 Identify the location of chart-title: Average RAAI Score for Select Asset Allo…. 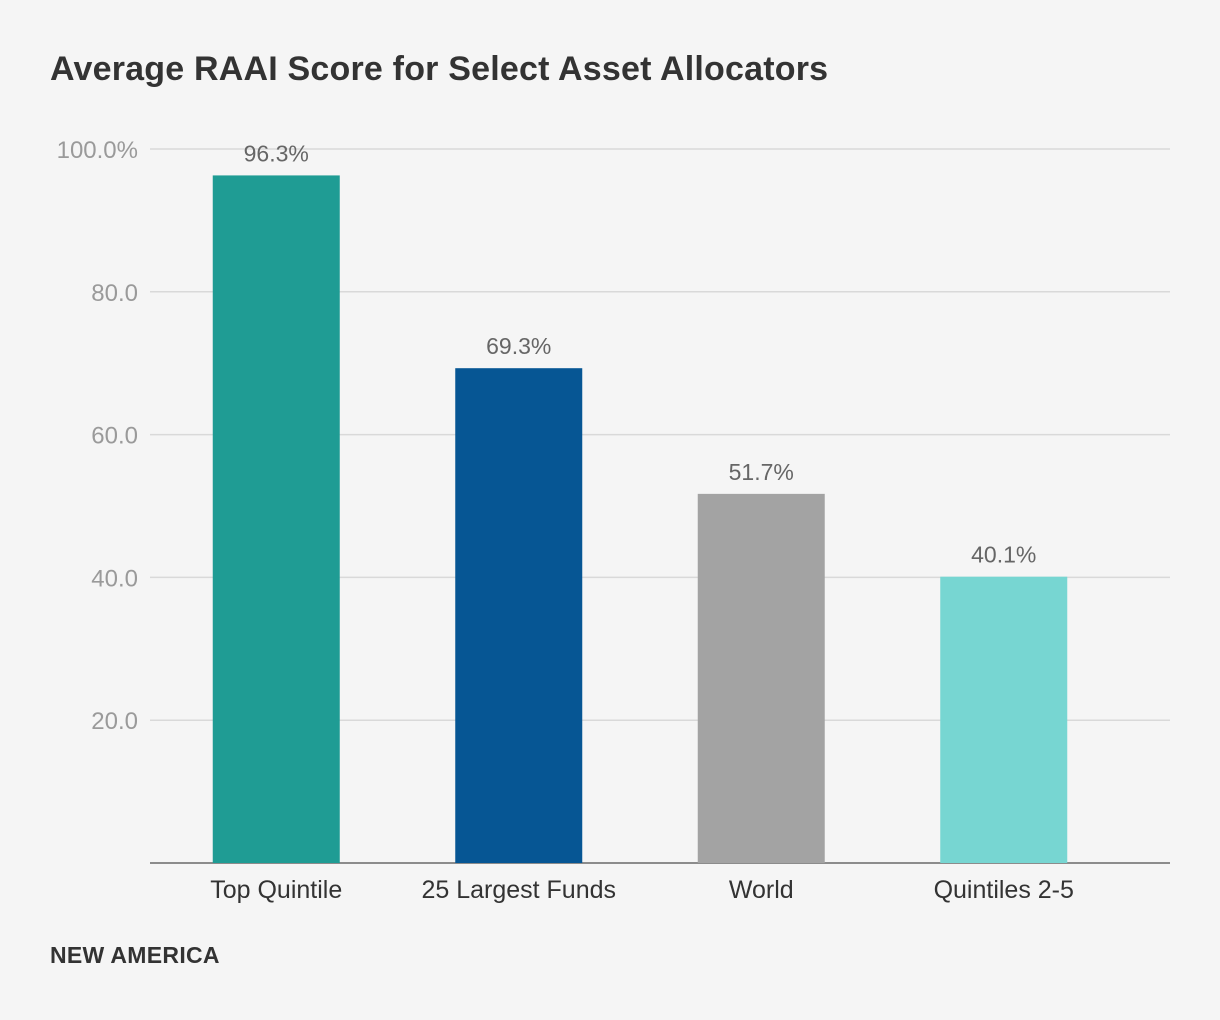
(439, 69).